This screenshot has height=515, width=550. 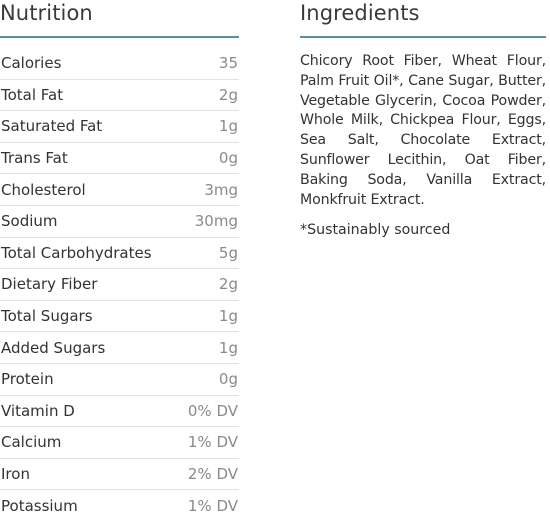 What do you see at coordinates (46, 13) in the screenshot?
I see `nutrition-title: Nutrition` at bounding box center [46, 13].